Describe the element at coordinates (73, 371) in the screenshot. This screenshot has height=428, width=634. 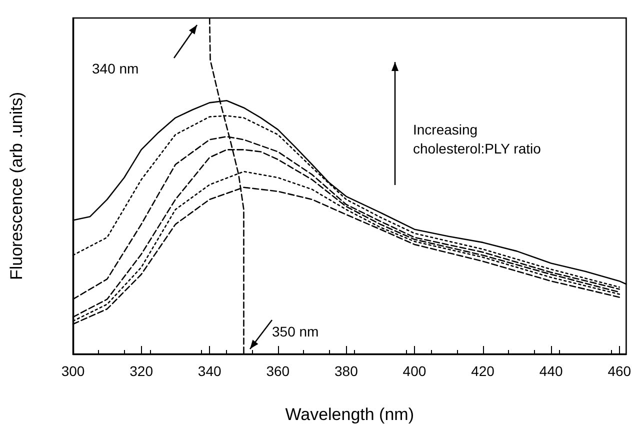
I see `x-tick-label: 300` at that location.